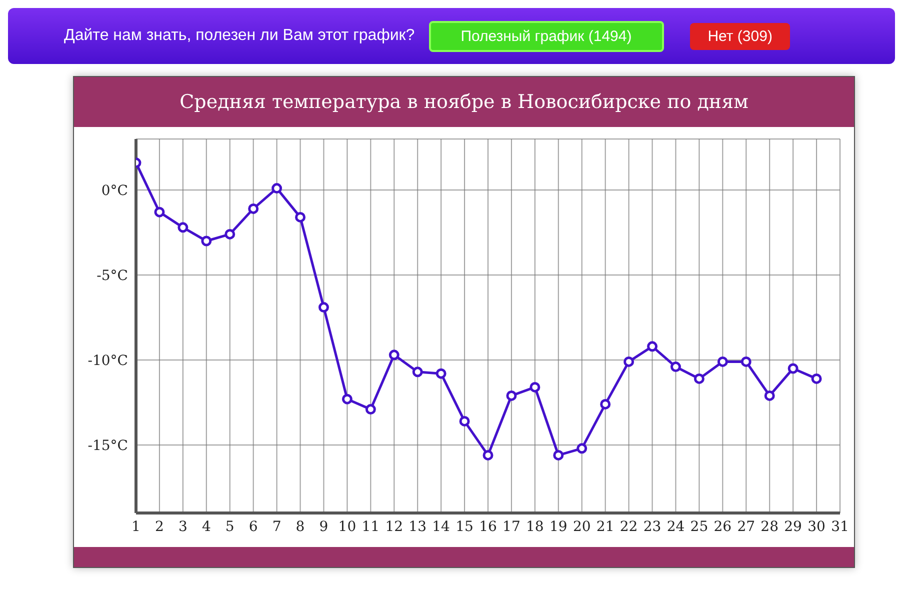 This screenshot has height=612, width=903. I want to click on x-tick-label: 14, so click(441, 526).